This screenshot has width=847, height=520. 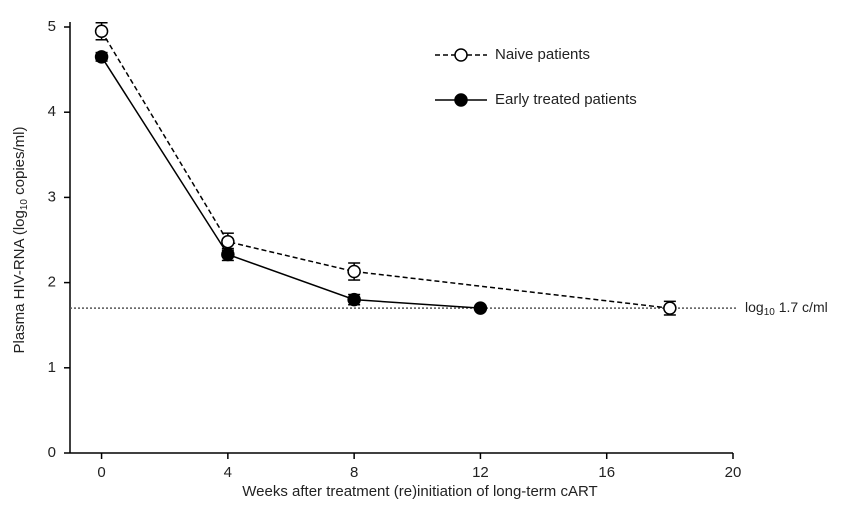 What do you see at coordinates (228, 472) in the screenshot?
I see `x-tick-label: 4` at bounding box center [228, 472].